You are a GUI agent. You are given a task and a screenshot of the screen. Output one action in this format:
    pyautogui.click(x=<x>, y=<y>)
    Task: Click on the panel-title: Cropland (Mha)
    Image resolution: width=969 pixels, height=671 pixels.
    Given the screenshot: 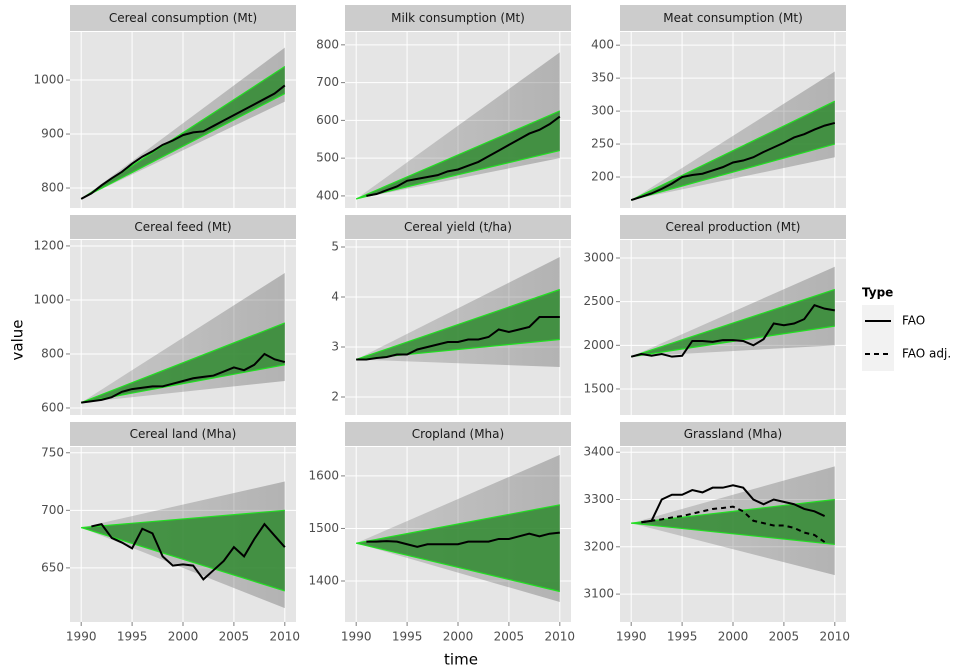 What is the action you would take?
    pyautogui.click(x=458, y=434)
    